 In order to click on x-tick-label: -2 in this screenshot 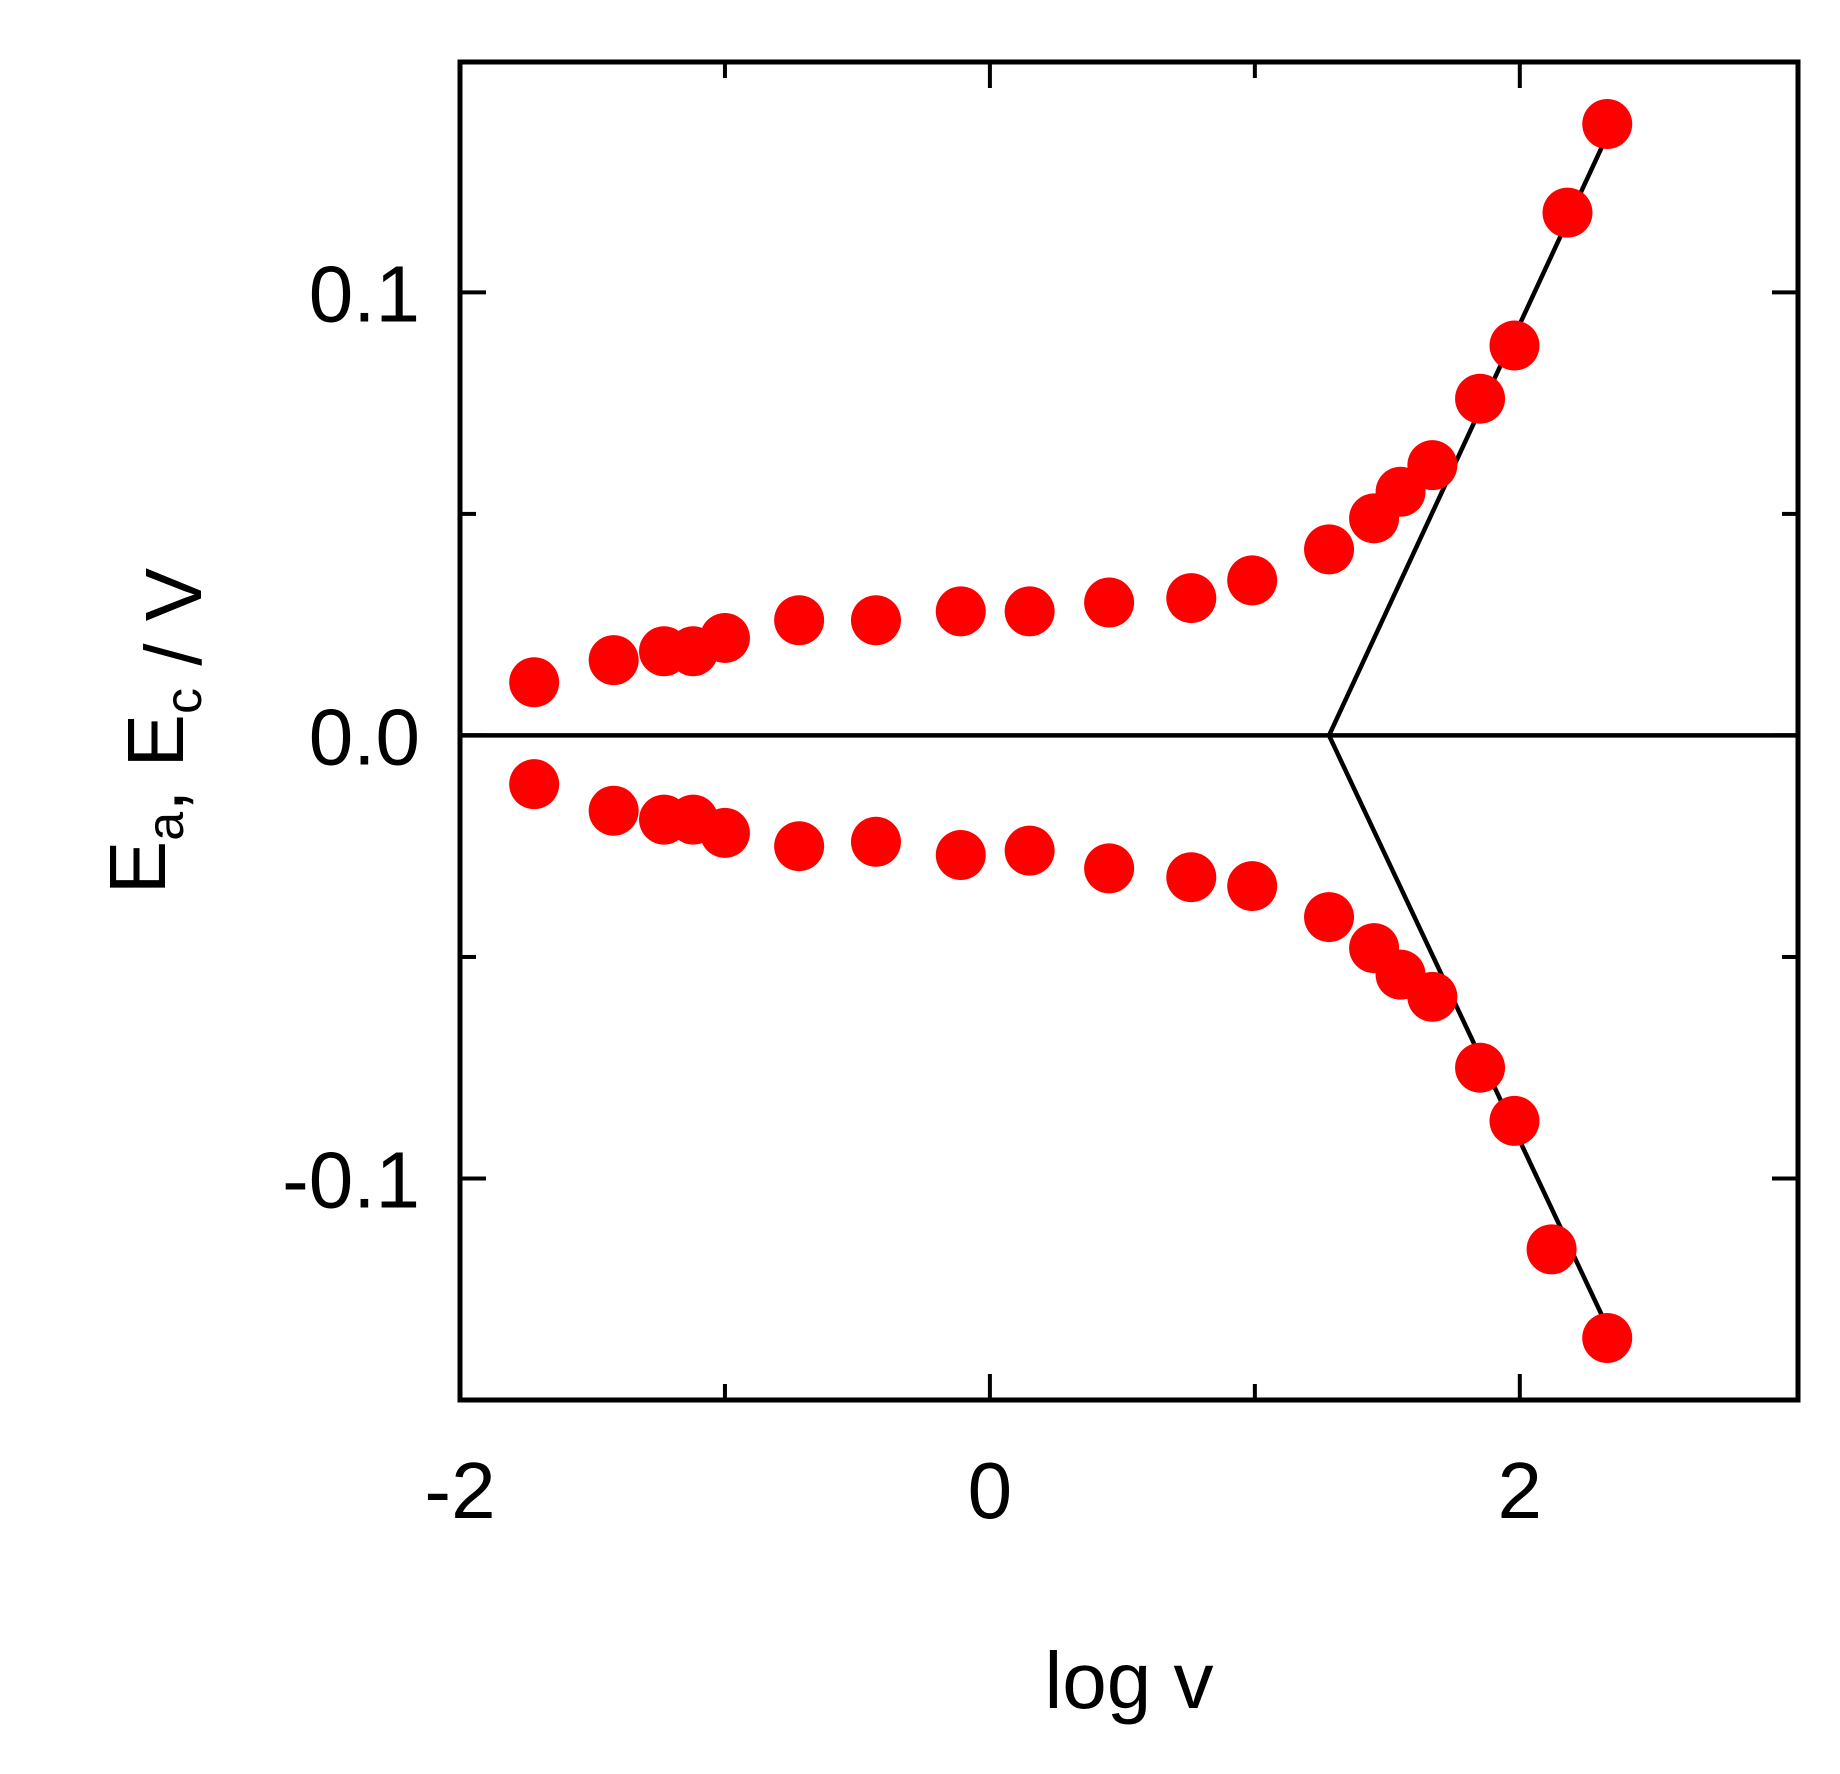, I will do `click(459, 1490)`.